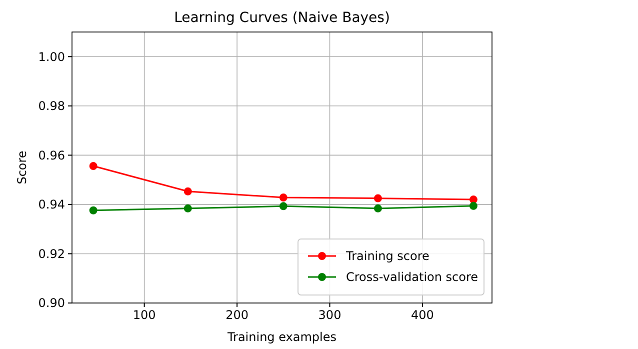 The height and width of the screenshot is (349, 638). Describe the element at coordinates (51, 106) in the screenshot. I see `y-tick-label: 0.98` at that location.